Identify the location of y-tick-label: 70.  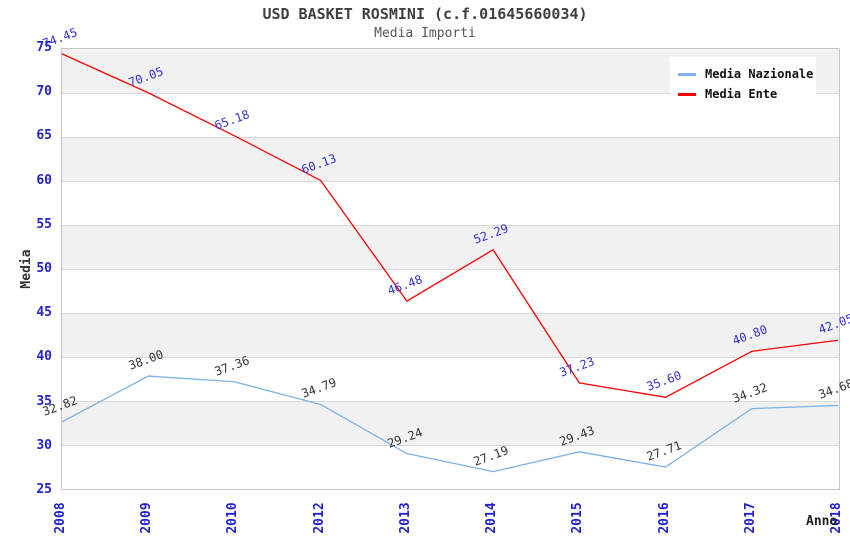
(44, 92).